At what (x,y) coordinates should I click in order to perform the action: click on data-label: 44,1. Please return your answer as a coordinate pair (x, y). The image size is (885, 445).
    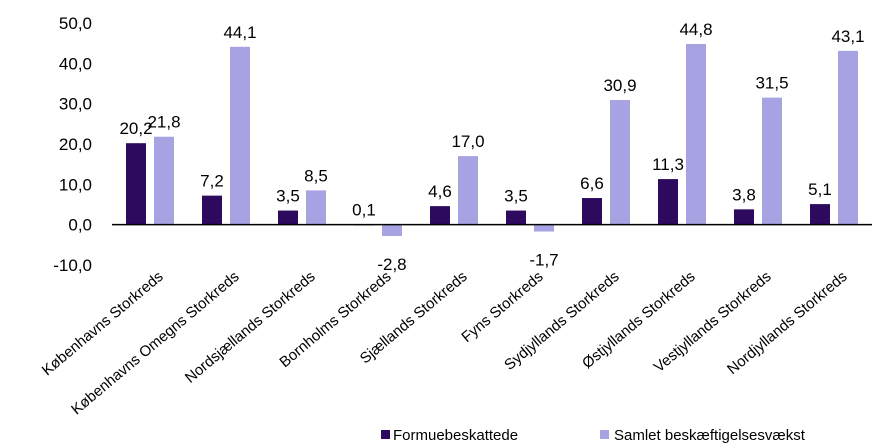
    Looking at the image, I should click on (239, 32).